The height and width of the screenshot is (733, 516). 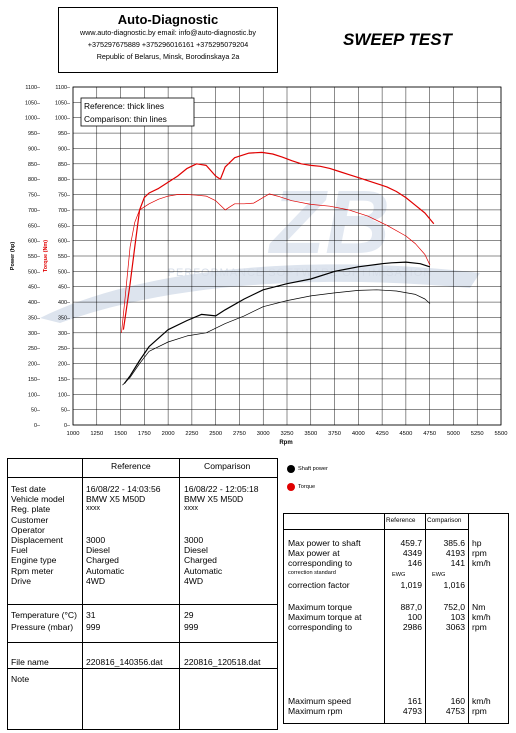 What do you see at coordinates (34, 165) in the screenshot?
I see `y-tick-label-power: 850–` at bounding box center [34, 165].